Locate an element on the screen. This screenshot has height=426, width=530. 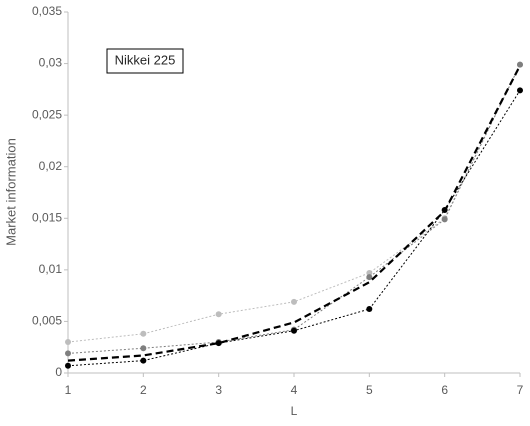
y-tick-label: 0,035 is located at coordinates (47, 11).